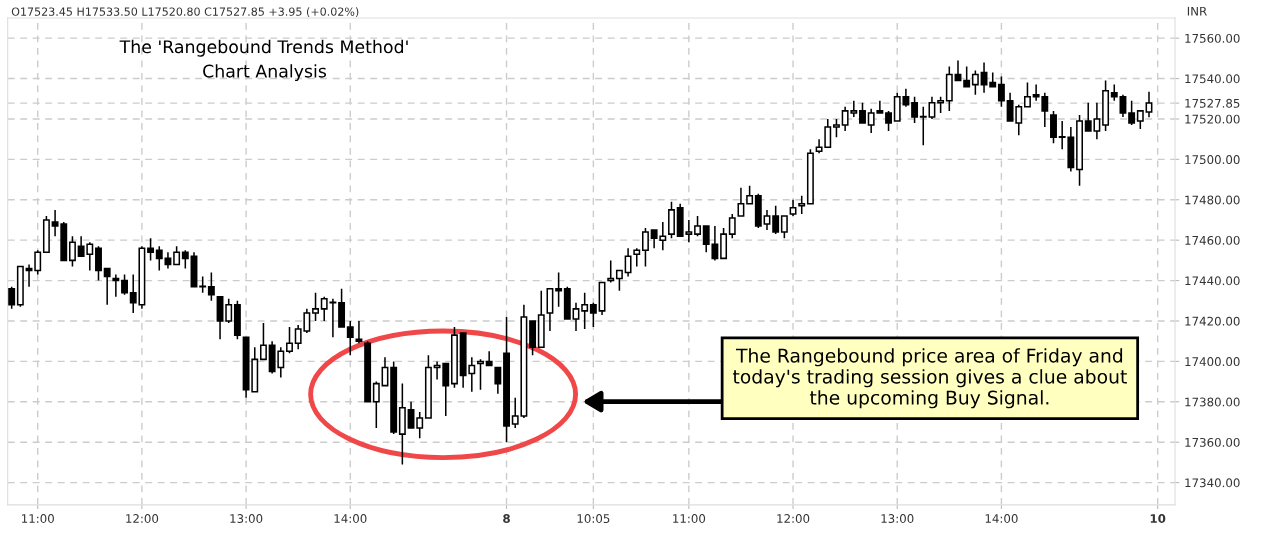 This screenshot has height=544, width=1280. What do you see at coordinates (1212, 442) in the screenshot?
I see `y-tick-label: 17360.00` at bounding box center [1212, 442].